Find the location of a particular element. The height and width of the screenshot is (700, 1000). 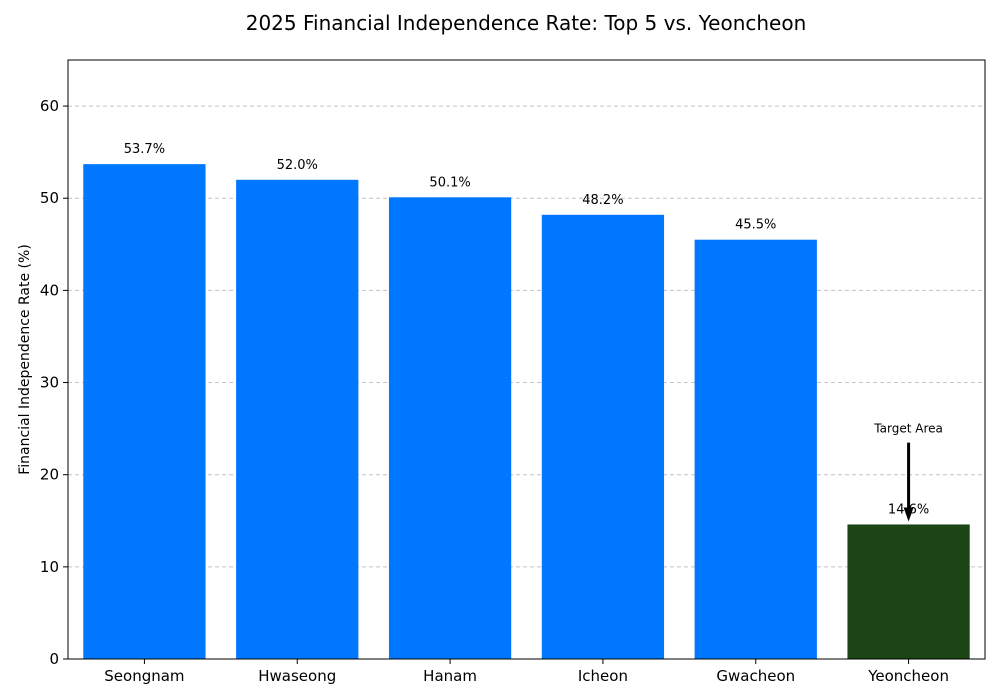

annotation-text: Target Area is located at coordinates (908, 429).